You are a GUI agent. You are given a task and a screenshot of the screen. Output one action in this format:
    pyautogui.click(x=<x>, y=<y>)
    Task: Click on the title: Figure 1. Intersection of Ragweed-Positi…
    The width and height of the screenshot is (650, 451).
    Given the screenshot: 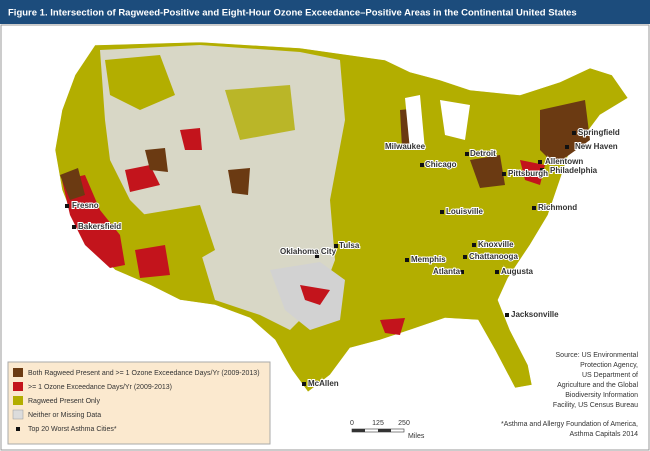 What is the action you would take?
    pyautogui.click(x=292, y=13)
    